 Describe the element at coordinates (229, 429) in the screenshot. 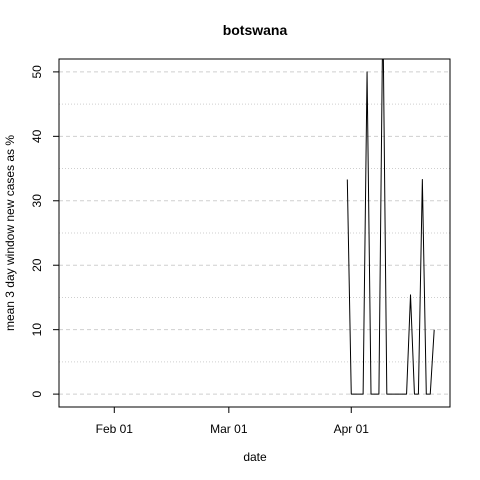

I see `x-tick-label: Mar 01` at that location.